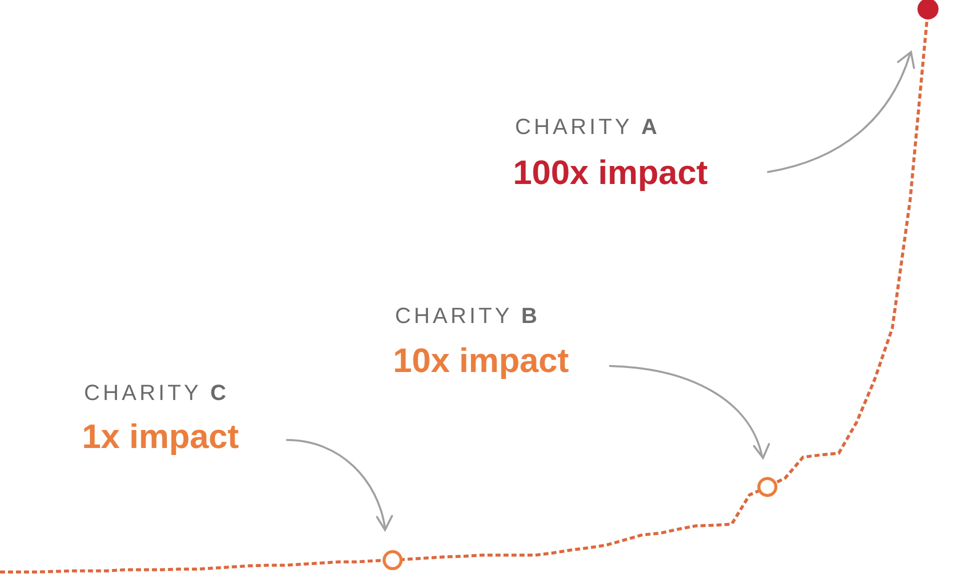 This screenshot has width=972, height=576. I want to click on annotation: 100x impact, so click(610, 173).